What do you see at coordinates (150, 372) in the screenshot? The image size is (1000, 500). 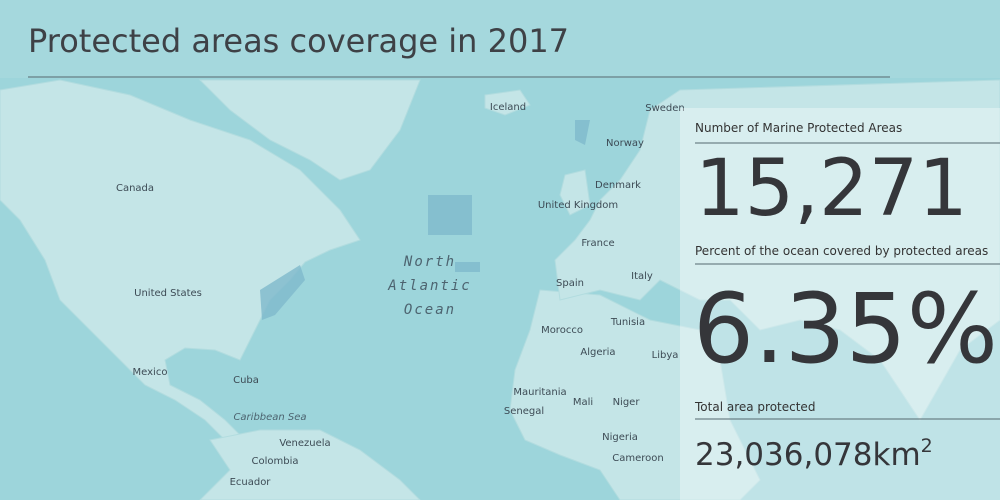 I see `place-label: Mexico` at bounding box center [150, 372].